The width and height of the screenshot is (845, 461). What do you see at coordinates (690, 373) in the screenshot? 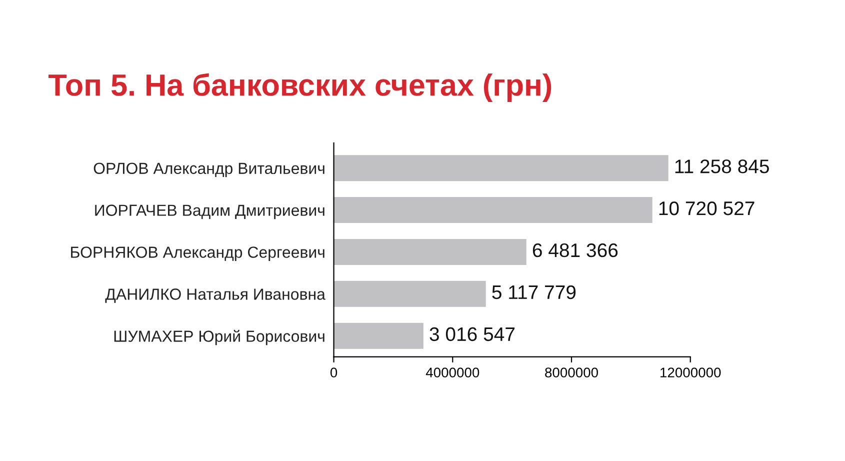
I see `x-tick-label: 12000000` at bounding box center [690, 373].